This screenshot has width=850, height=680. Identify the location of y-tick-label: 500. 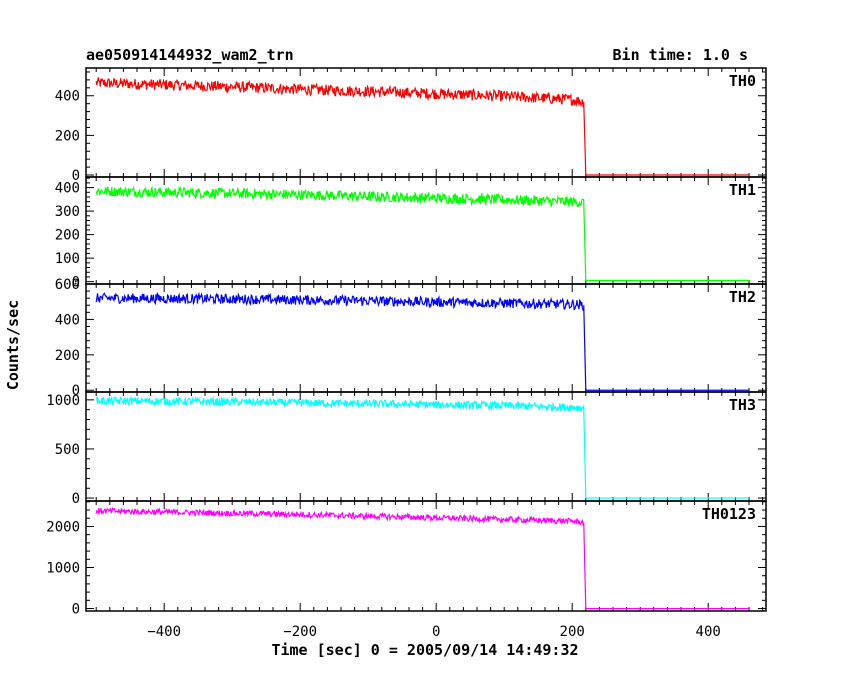
(67, 450).